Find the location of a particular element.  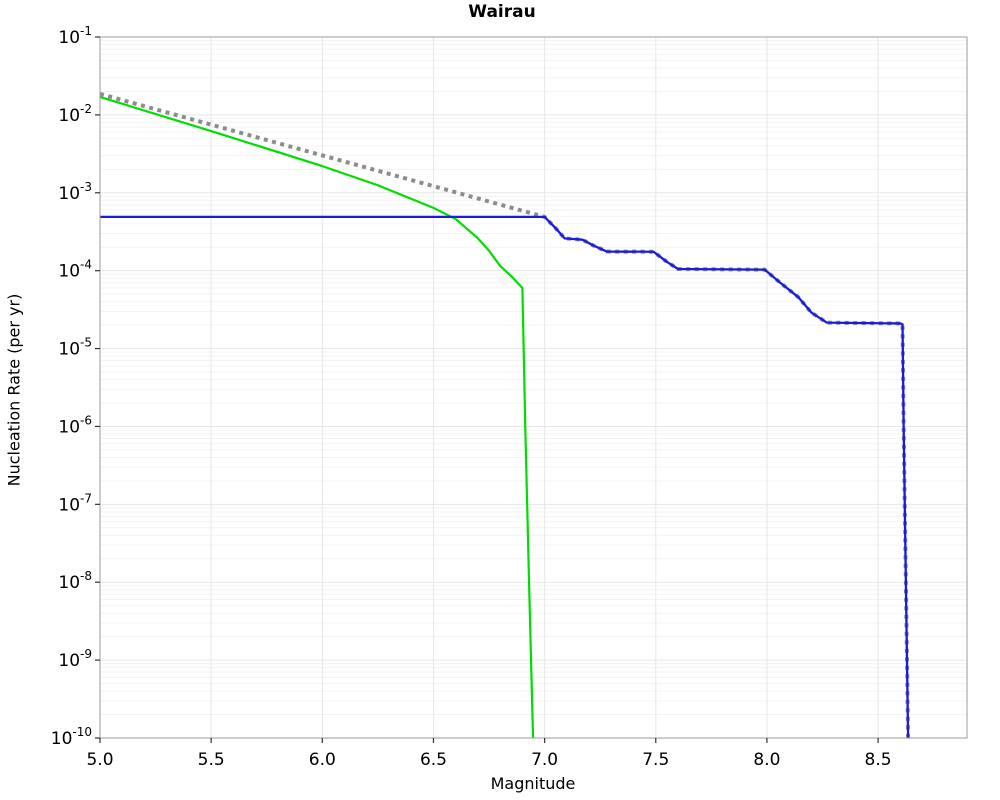

x-axis-label: Magnitude is located at coordinates (533, 783).